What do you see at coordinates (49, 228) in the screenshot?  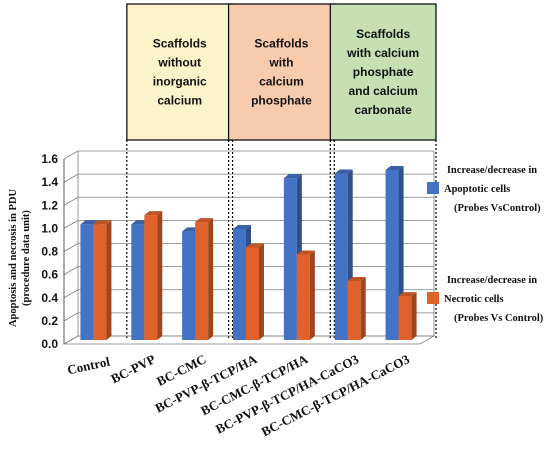 I see `y-tick-label: 1.0` at bounding box center [49, 228].